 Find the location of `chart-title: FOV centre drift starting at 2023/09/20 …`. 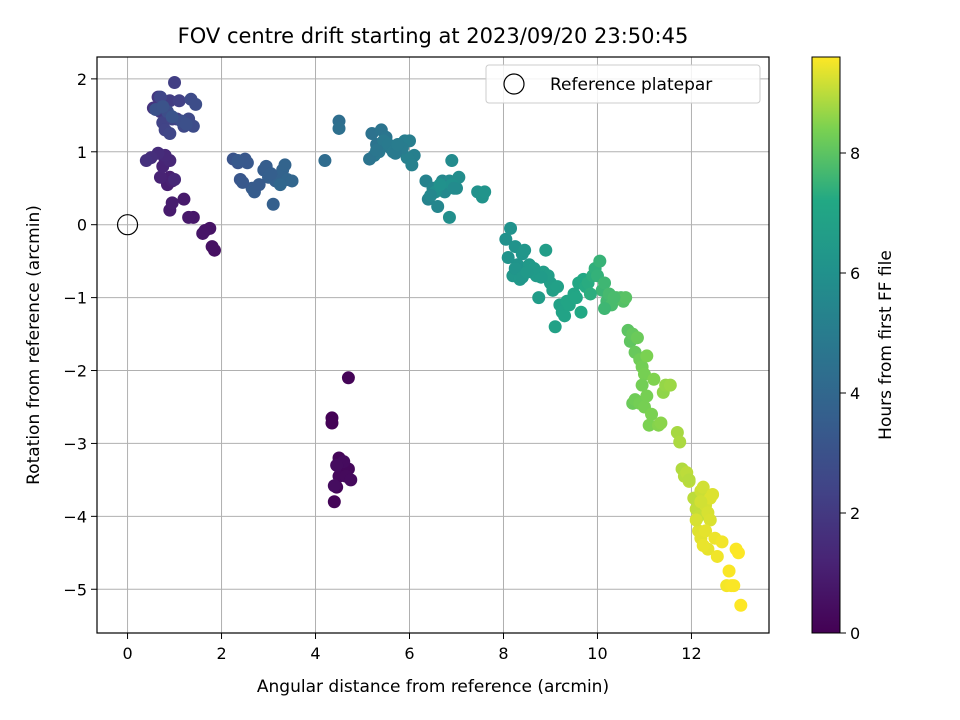

chart-title: FOV centre drift starting at 2023/09/20 … is located at coordinates (433, 36).